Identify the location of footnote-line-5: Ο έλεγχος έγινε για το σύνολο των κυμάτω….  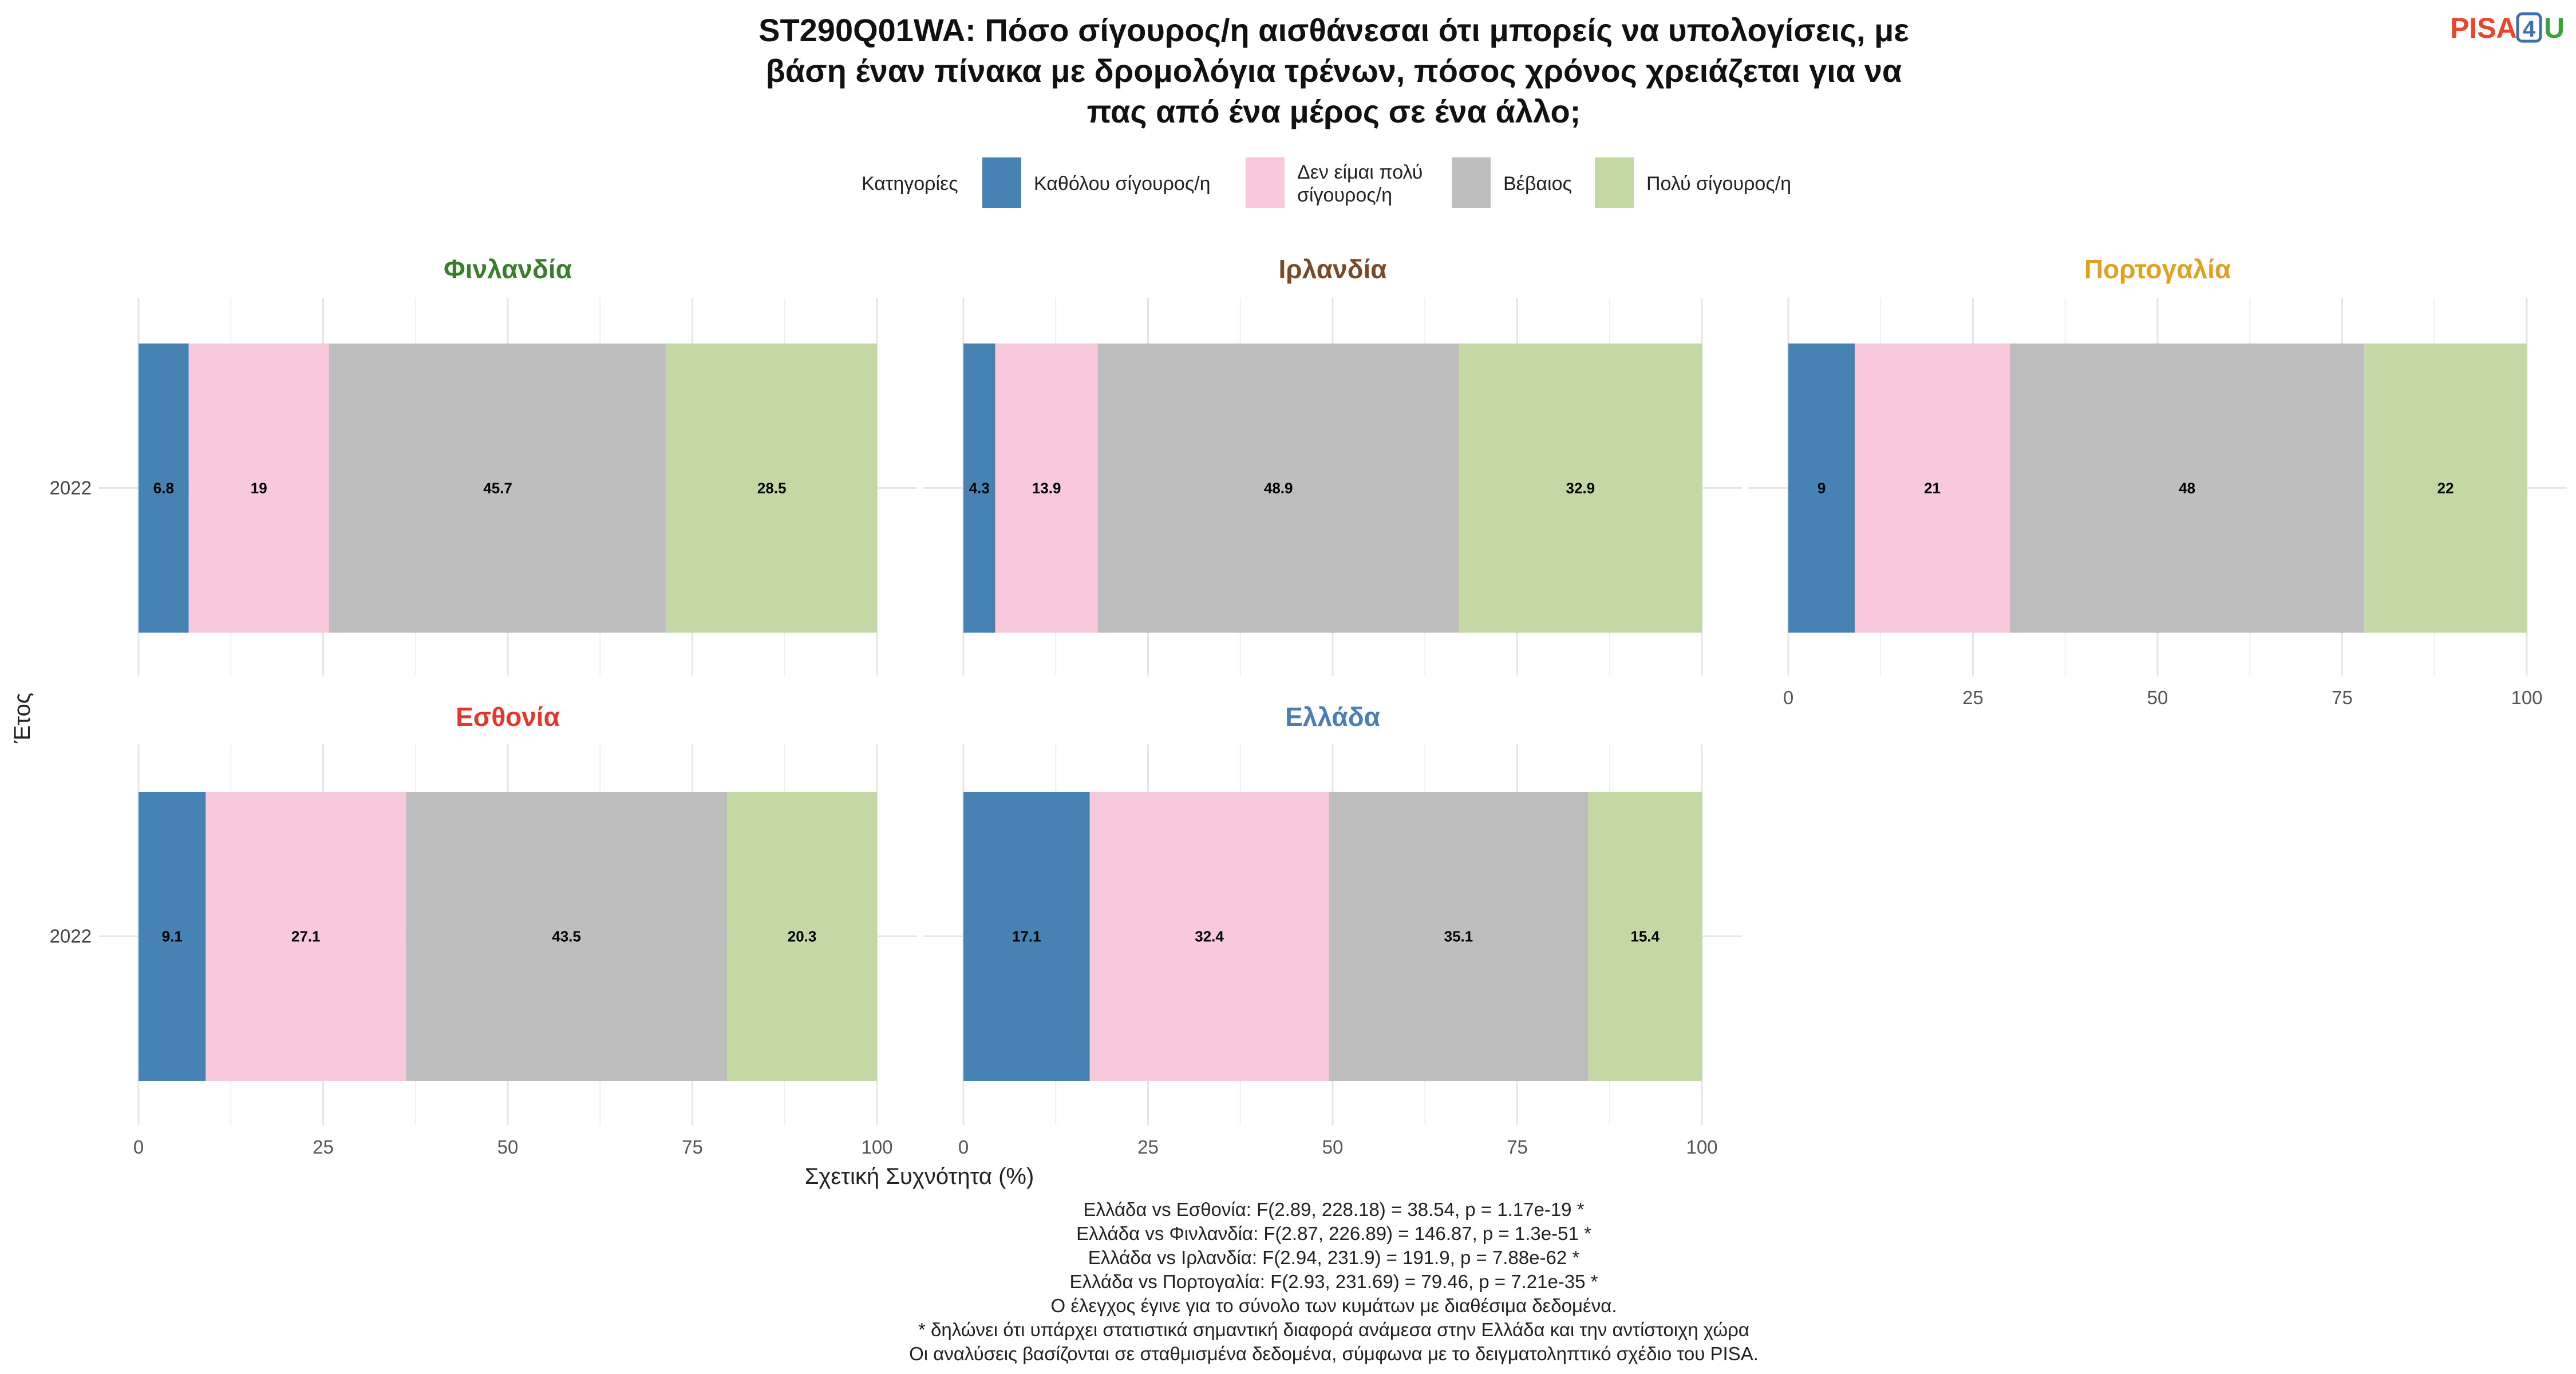
(1334, 1305).